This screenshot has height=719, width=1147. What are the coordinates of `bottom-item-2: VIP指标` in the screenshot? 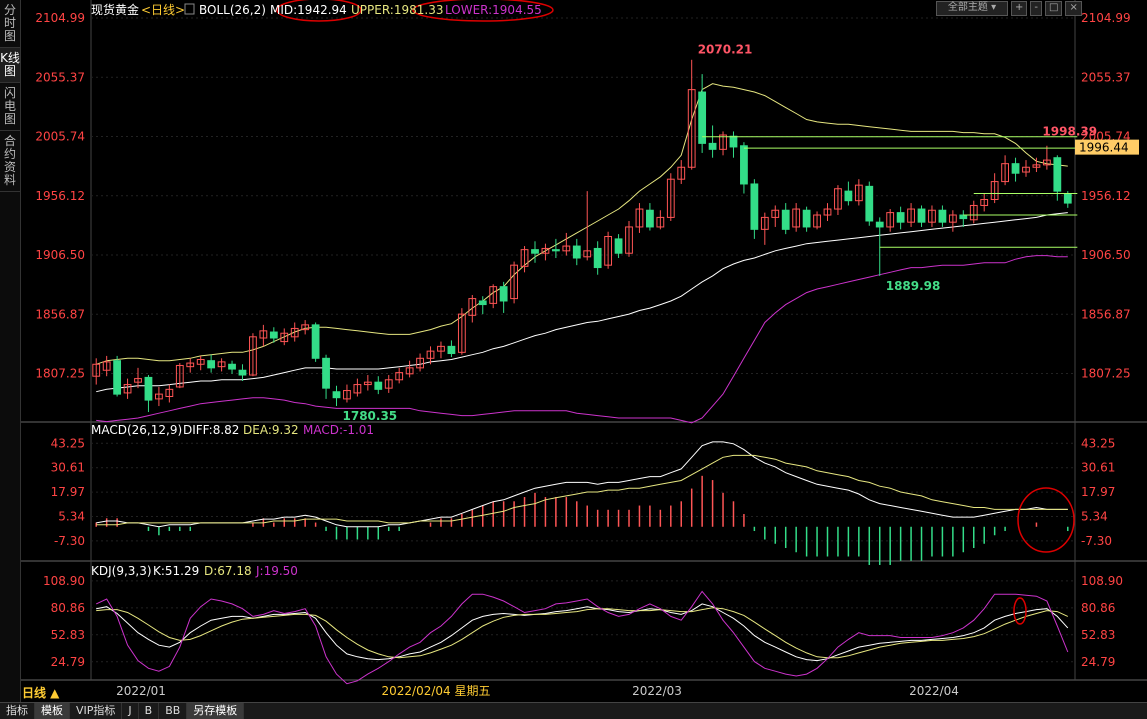 It's located at (96, 711).